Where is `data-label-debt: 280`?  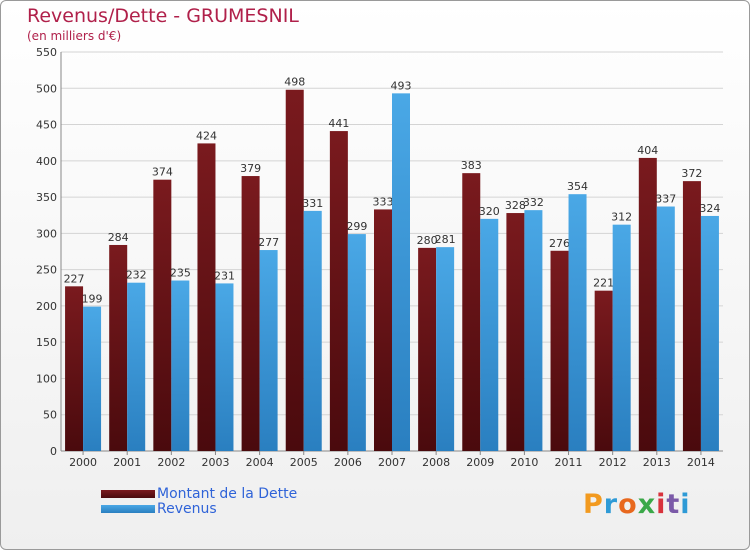 data-label-debt: 280 is located at coordinates (427, 240).